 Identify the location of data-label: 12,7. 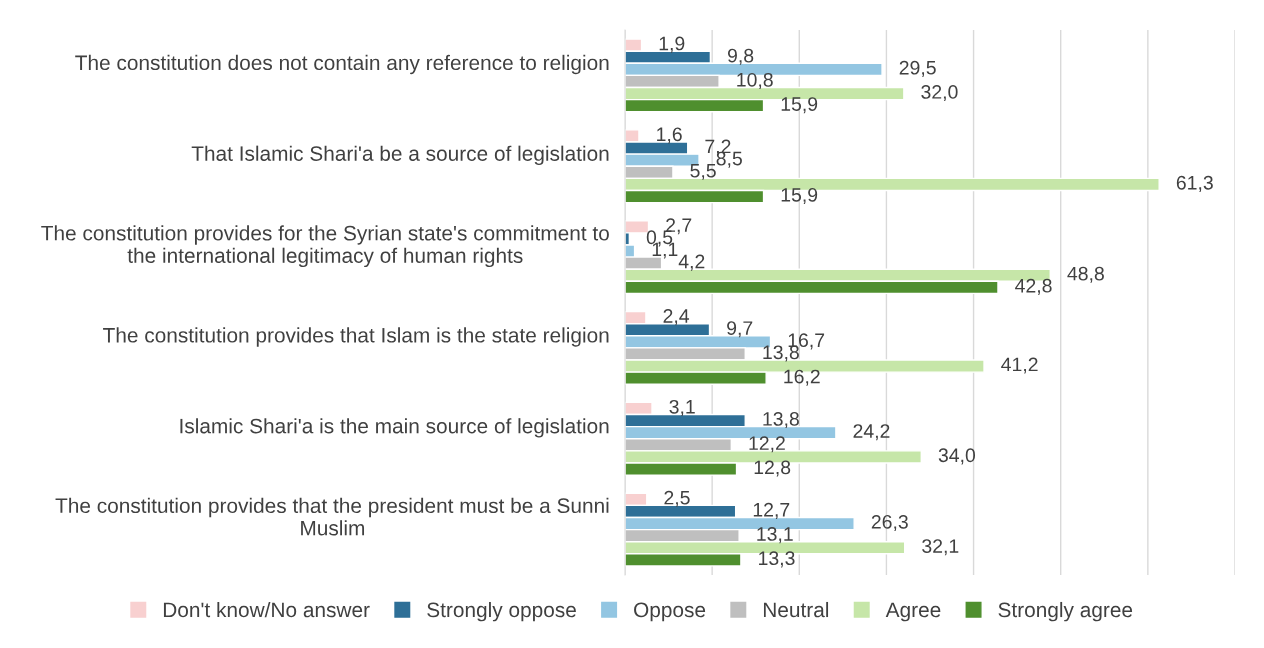
(771, 510).